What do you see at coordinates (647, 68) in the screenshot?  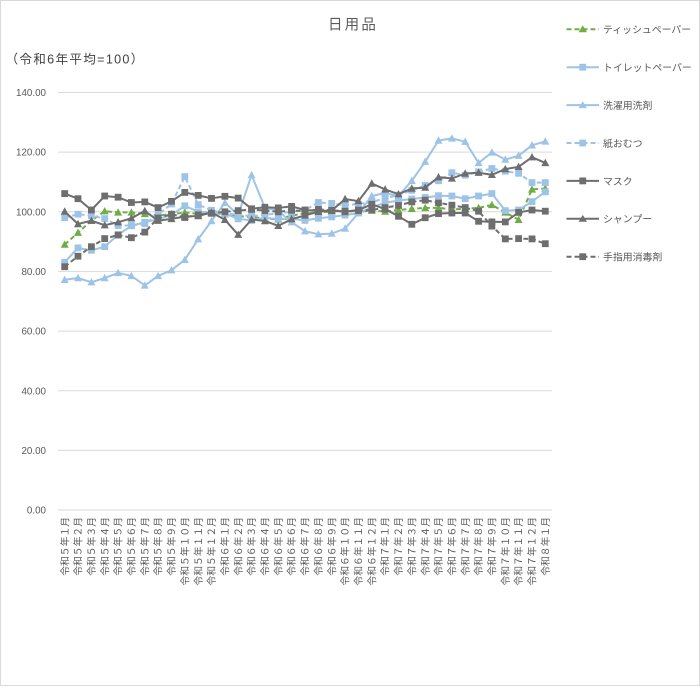 I see `svg-text: トイレットペーパー` at bounding box center [647, 68].